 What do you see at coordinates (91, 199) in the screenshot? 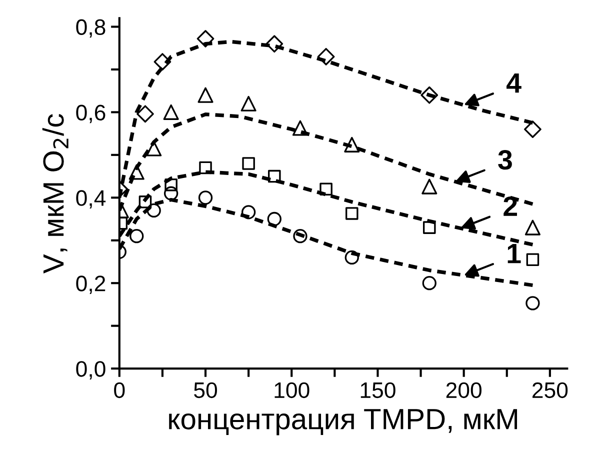
I see `y-tick-label: 0,4` at bounding box center [91, 199].